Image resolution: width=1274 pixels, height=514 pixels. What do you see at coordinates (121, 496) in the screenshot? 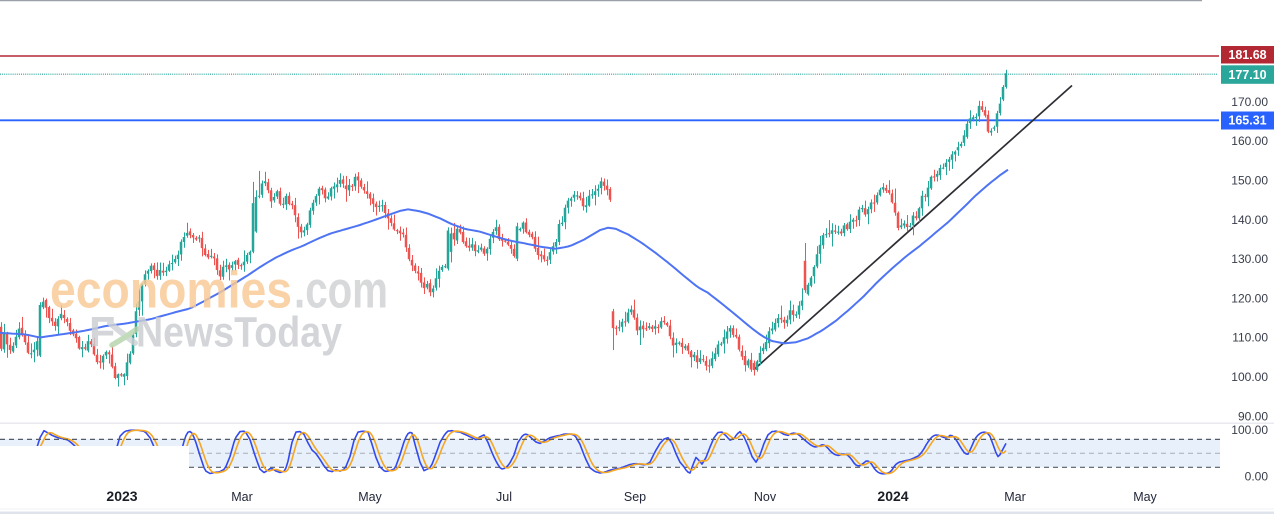
I see `svg-text: 2023` at bounding box center [121, 496].